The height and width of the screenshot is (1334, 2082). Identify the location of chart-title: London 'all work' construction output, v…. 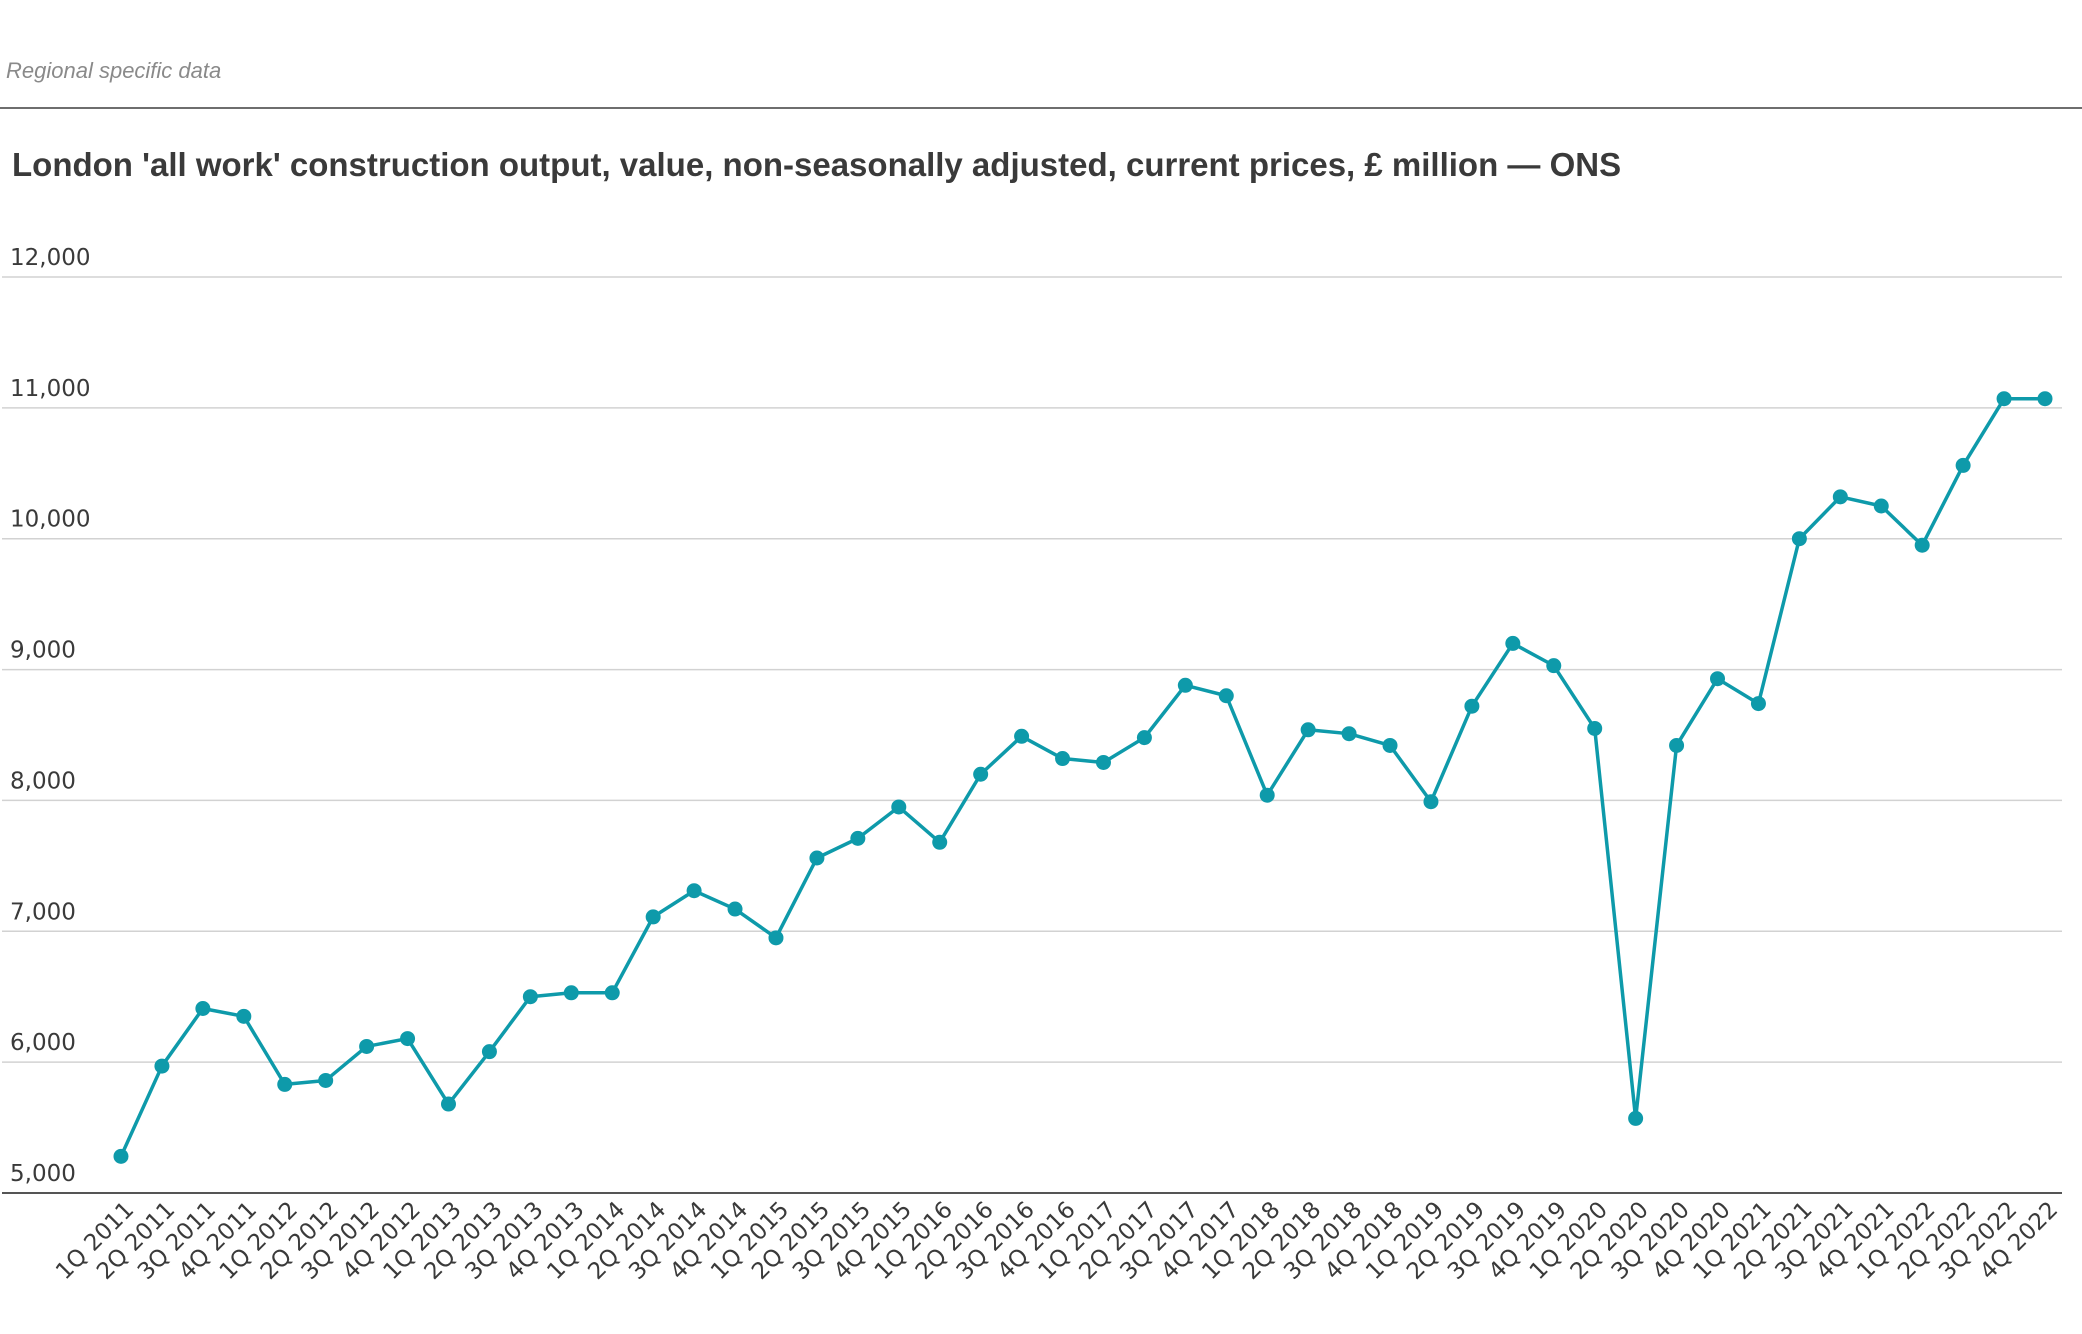
(817, 164).